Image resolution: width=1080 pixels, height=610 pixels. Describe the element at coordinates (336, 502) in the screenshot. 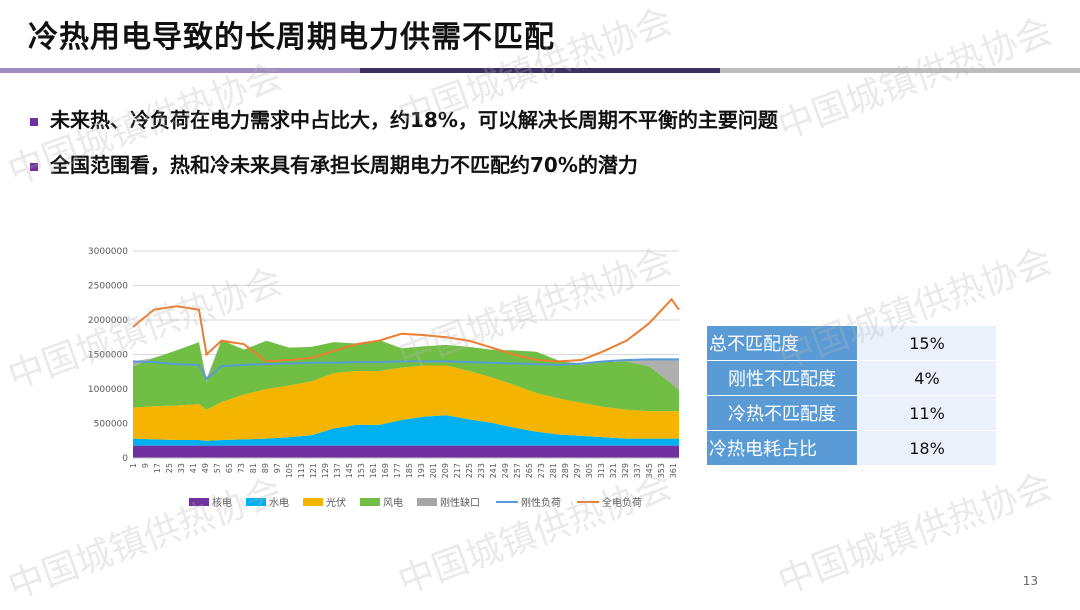

I see `legend-label: 光伏` at that location.